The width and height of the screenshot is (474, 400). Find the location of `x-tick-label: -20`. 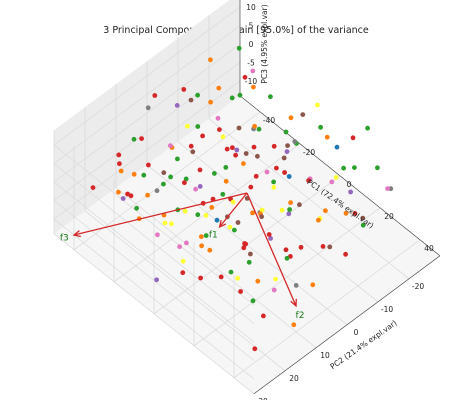

x-tick-label: -20 is located at coordinates (309, 152).